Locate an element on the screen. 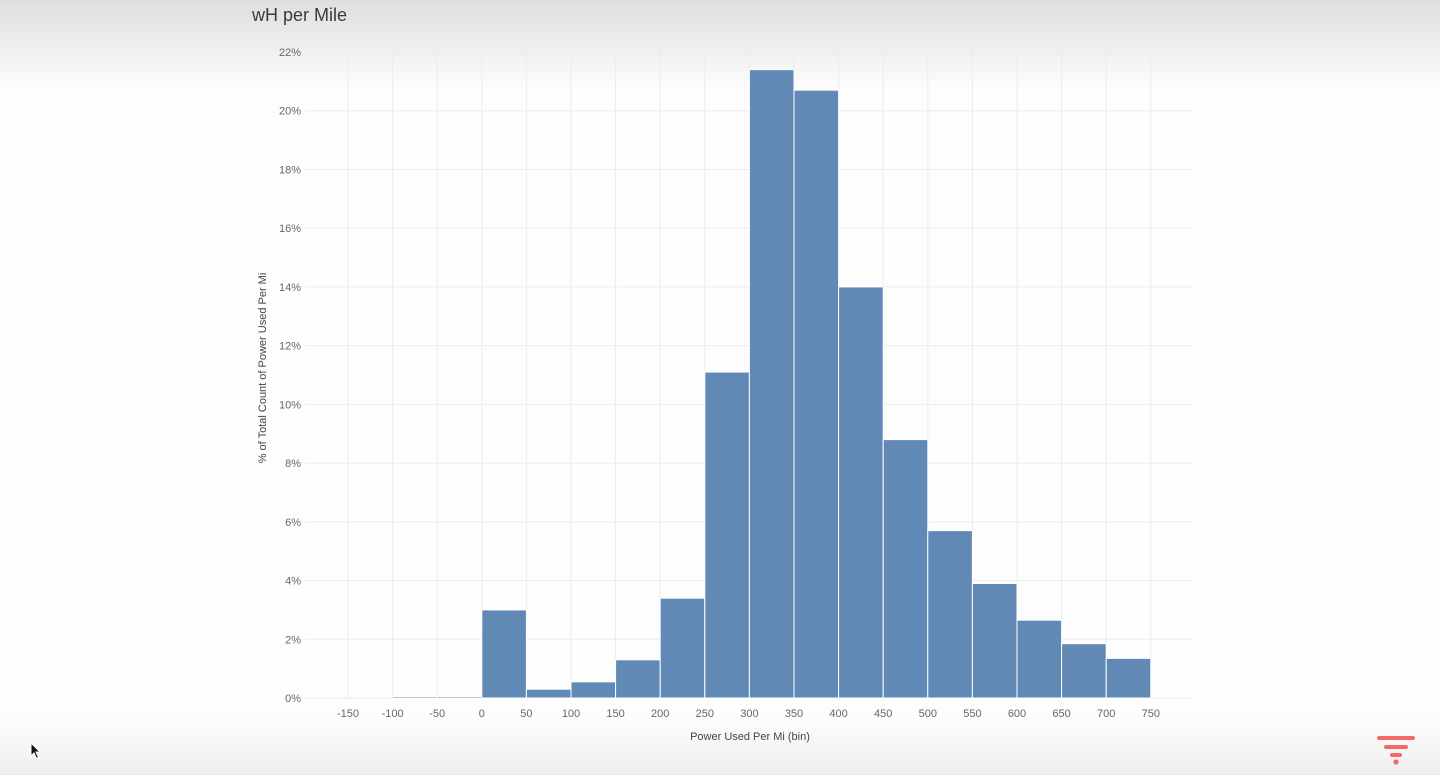  y-tick-label: 12% is located at coordinates (290, 347).